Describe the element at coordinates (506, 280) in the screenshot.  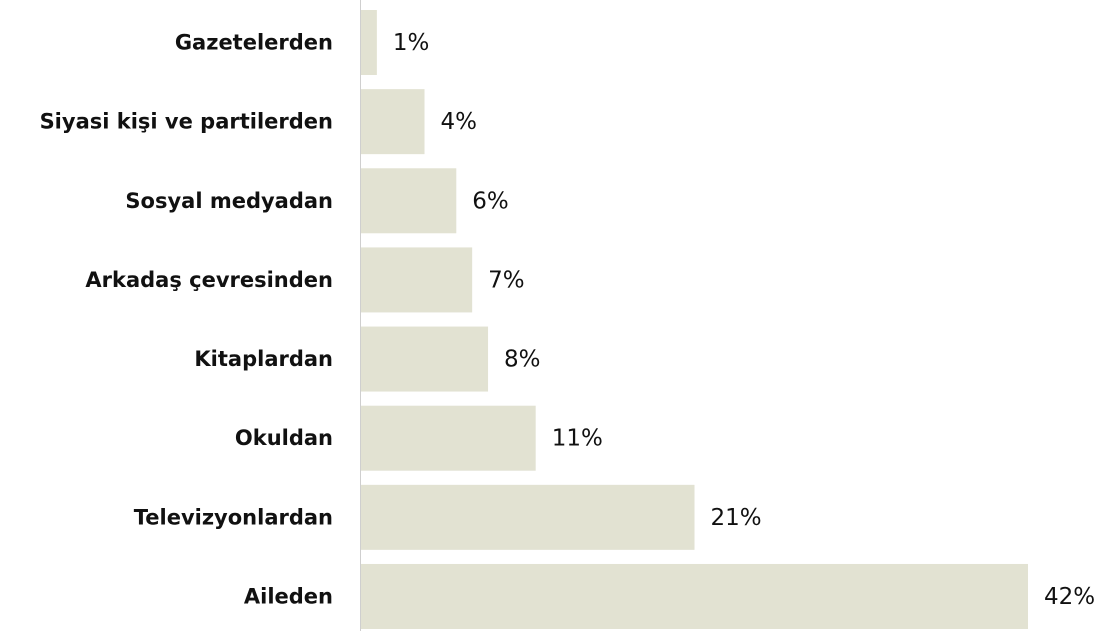
I see `value-label: 7%` at that location.